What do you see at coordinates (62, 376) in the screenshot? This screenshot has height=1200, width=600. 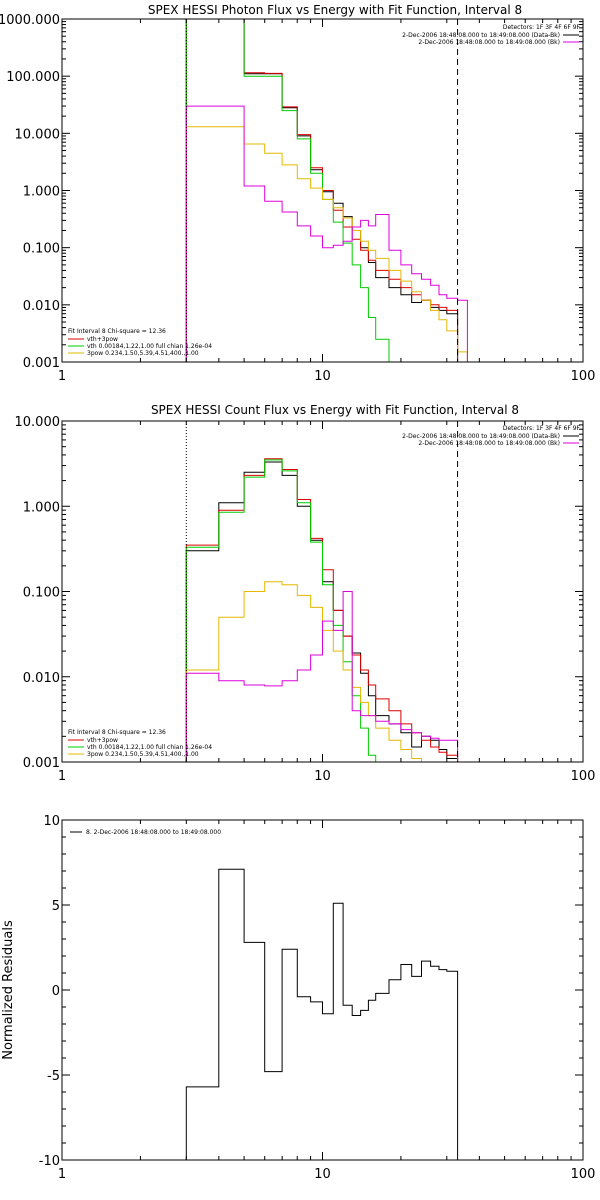 I see `photon-flux-x-tick-label: 1` at bounding box center [62, 376].